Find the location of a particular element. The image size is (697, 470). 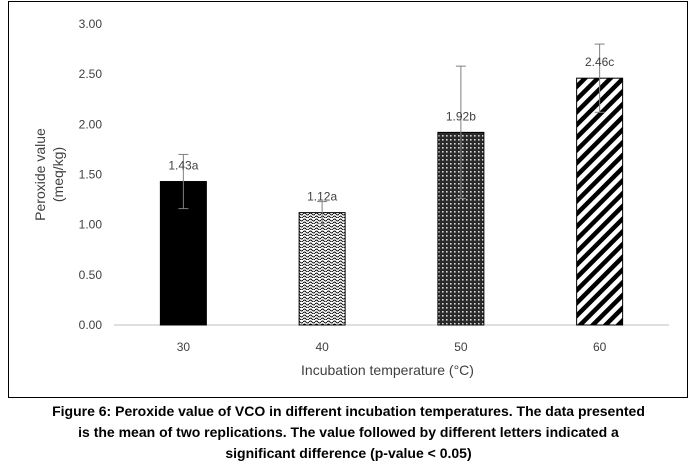

caption-line-3: significant difference (p-value < 0.05) is located at coordinates (348, 453).